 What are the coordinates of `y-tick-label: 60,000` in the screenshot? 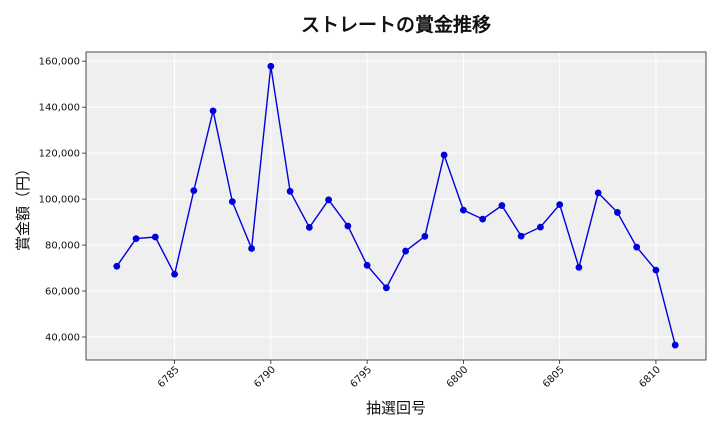 It's located at (62, 292).